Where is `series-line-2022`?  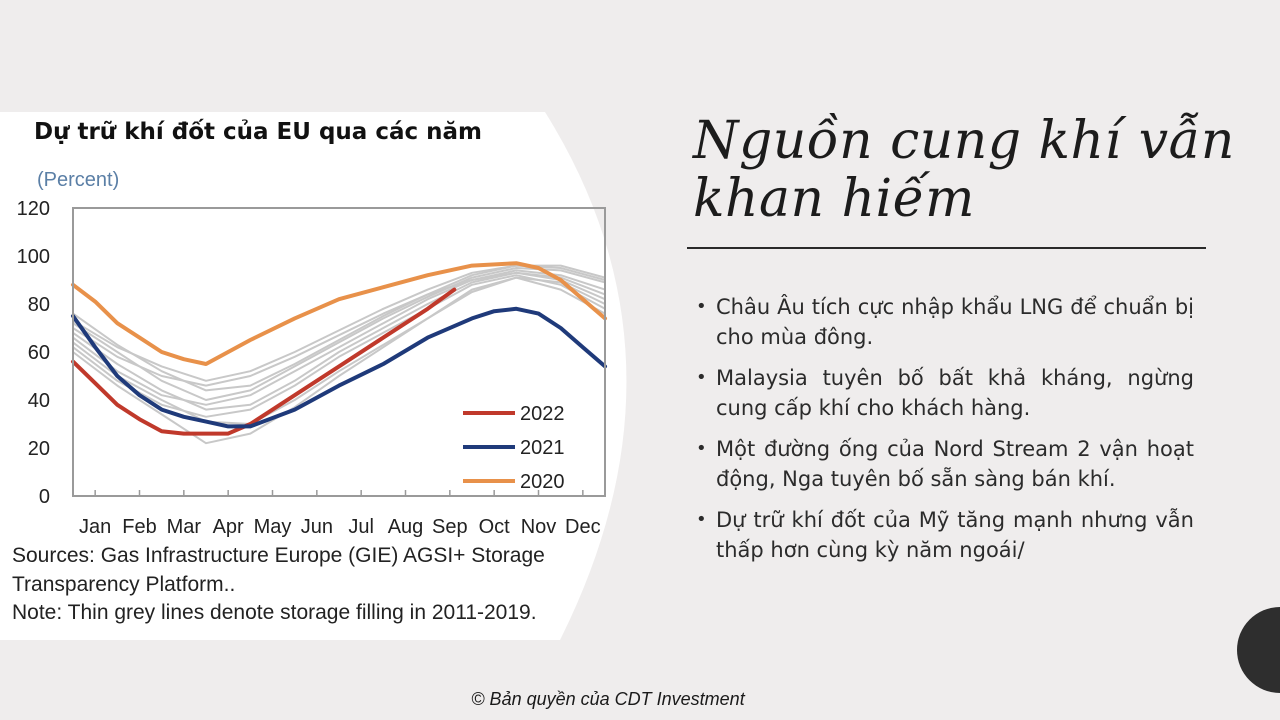
series-line-2022 is located at coordinates (264, 361).